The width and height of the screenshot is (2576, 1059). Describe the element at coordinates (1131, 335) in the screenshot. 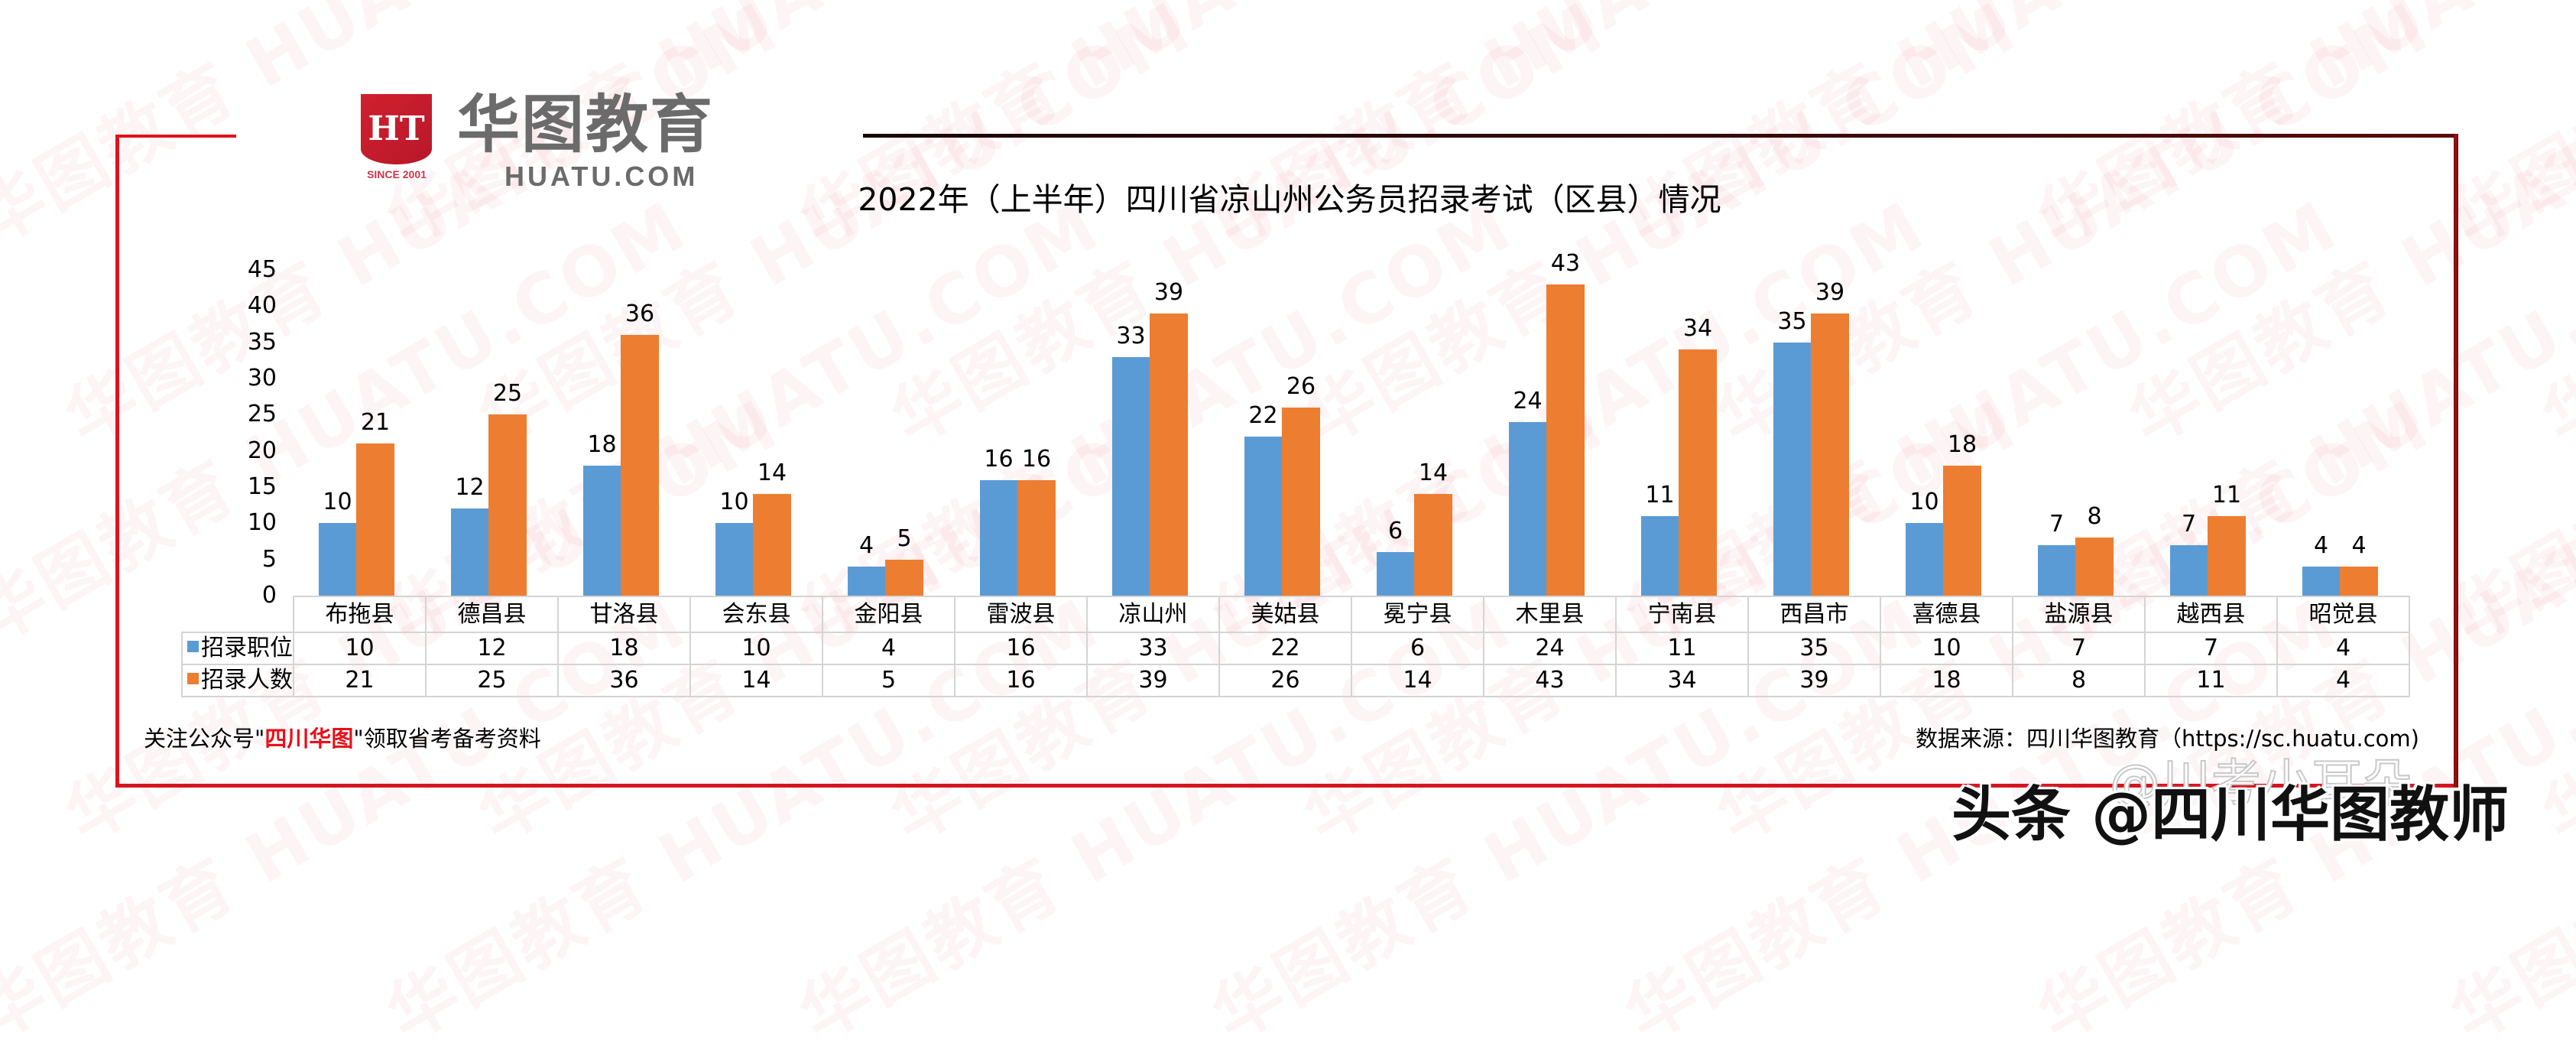

I see `data-label: 33` at that location.